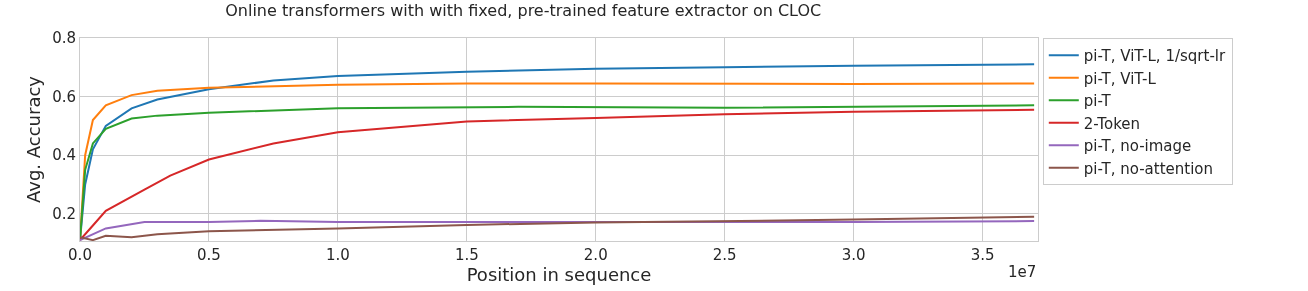 This screenshot has height=291, width=1308. I want to click on x-tick-label: 1.5, so click(466, 255).